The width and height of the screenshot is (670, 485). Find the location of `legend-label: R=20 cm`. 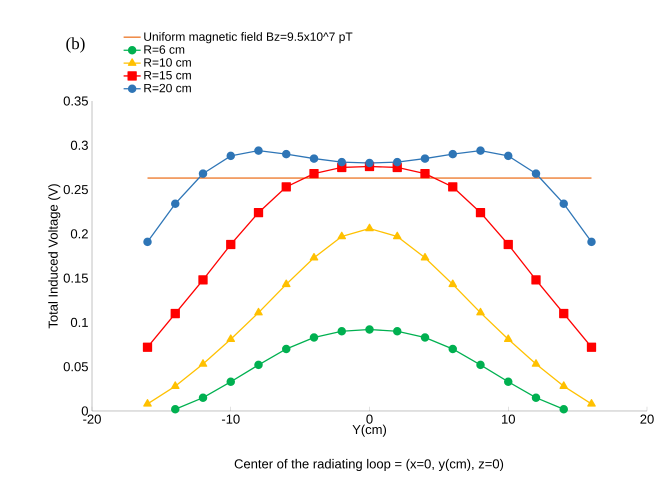

legend-label: R=20 cm is located at coordinates (167, 88).